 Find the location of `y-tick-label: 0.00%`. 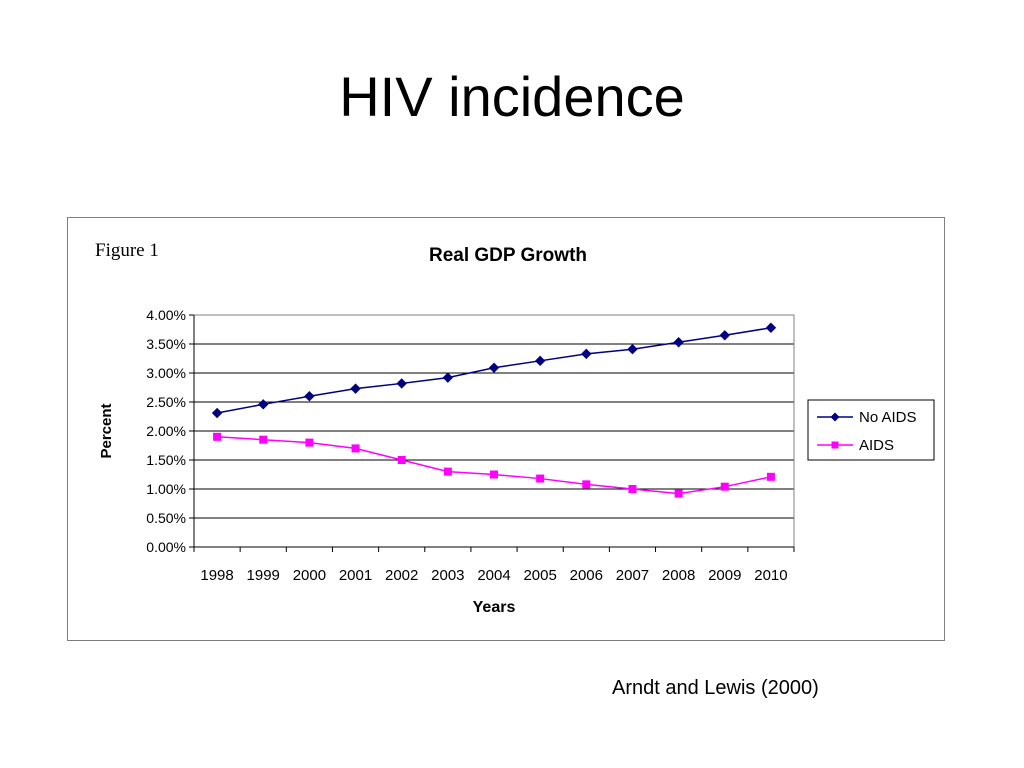

y-tick-label: 0.00% is located at coordinates (166, 547).